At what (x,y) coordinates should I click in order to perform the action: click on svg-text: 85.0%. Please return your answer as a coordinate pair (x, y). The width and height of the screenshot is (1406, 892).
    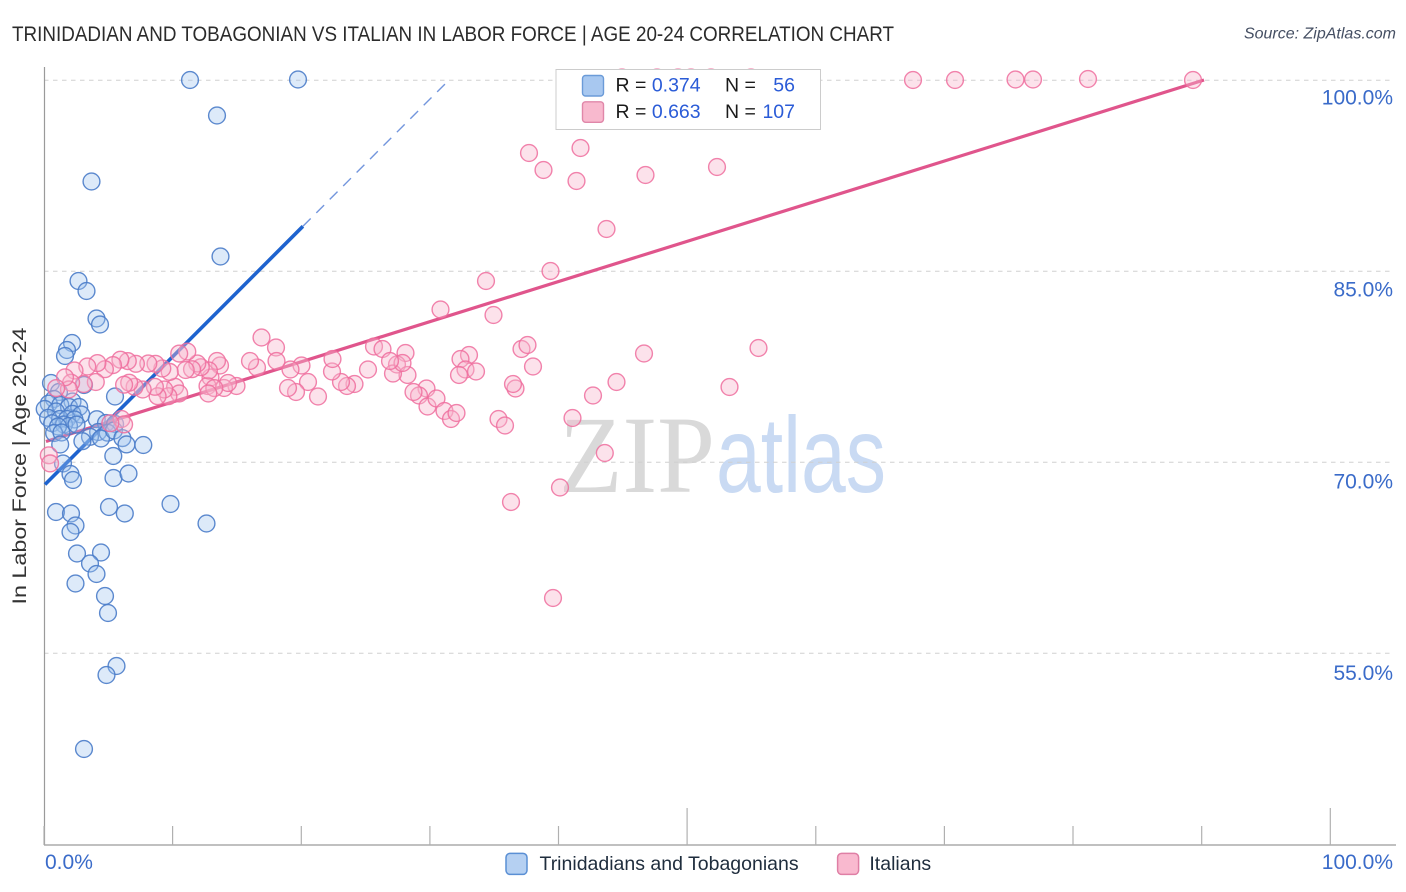
    Looking at the image, I should click on (1363, 290).